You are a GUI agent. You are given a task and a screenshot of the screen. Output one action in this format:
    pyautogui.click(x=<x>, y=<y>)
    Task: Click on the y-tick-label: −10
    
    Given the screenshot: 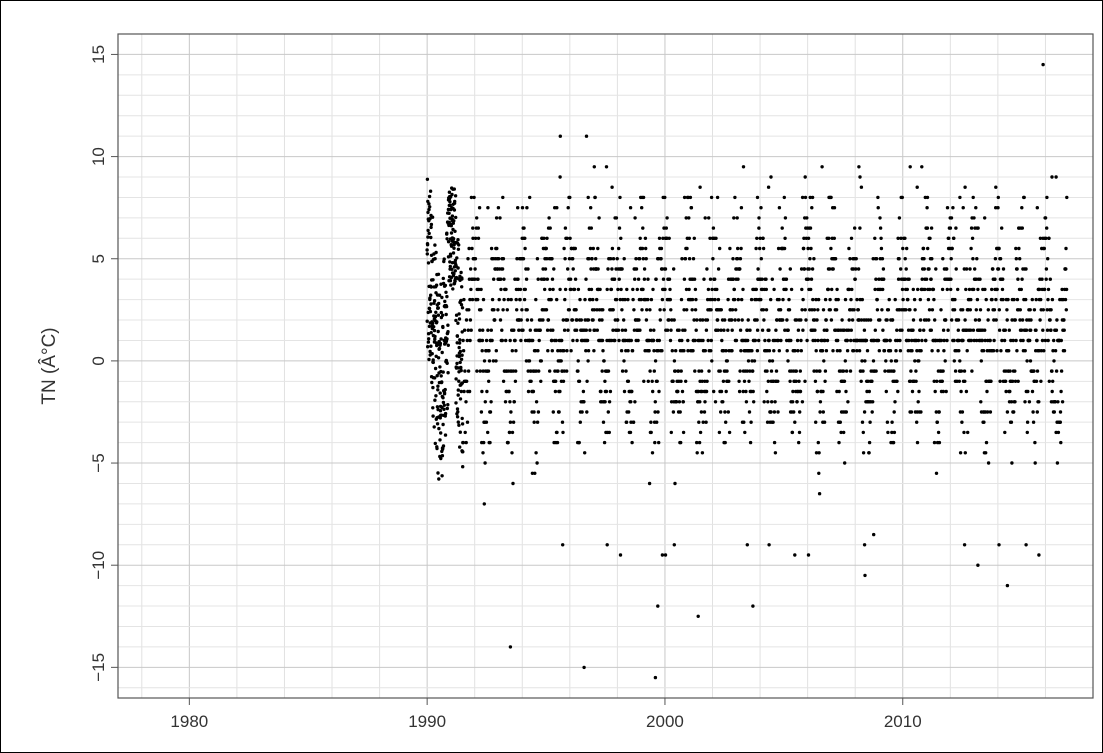 What is the action you would take?
    pyautogui.click(x=98, y=565)
    